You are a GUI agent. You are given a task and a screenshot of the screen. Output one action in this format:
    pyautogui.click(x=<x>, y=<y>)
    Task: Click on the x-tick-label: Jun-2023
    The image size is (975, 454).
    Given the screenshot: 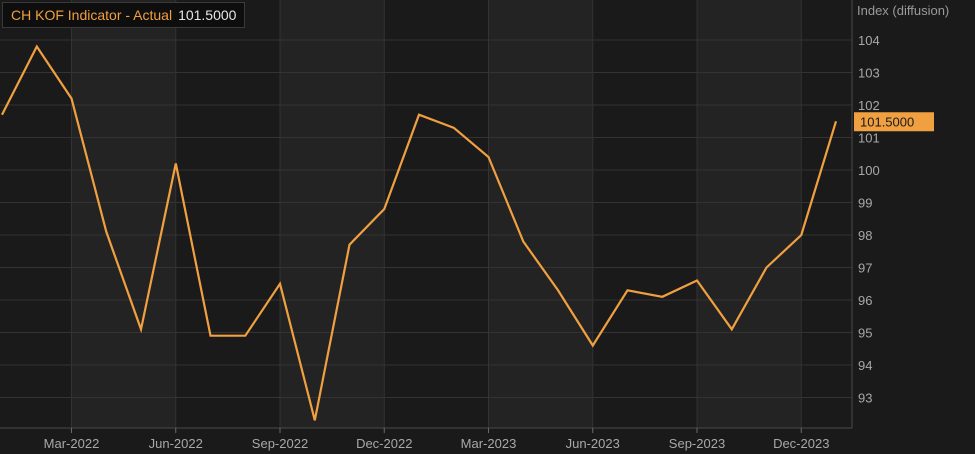 What is the action you would take?
    pyautogui.click(x=593, y=443)
    